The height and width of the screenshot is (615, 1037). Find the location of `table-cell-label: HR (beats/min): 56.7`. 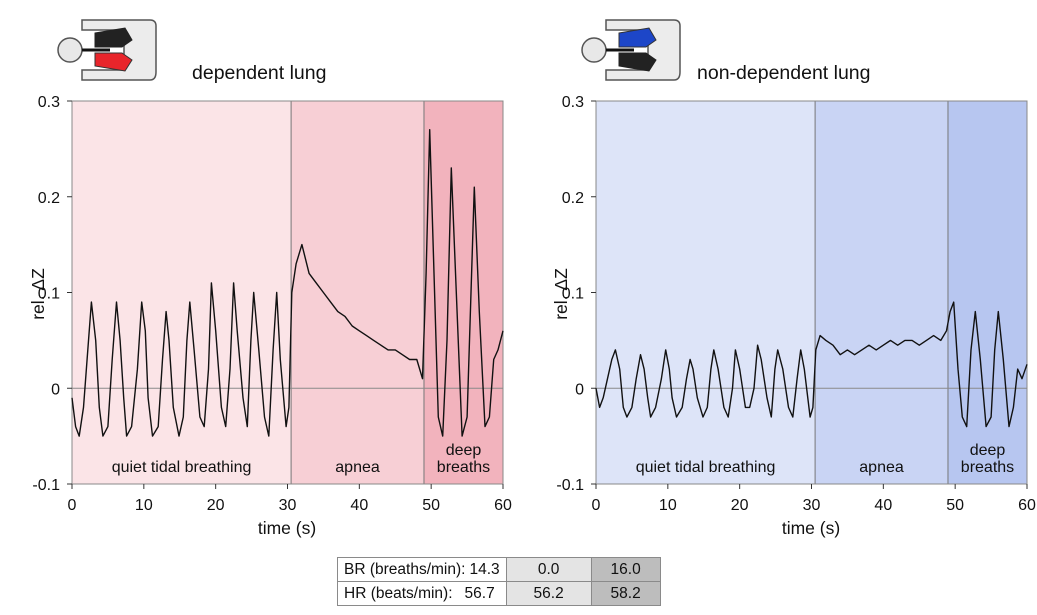

table-cell-label: HR (beats/min): 56.7 is located at coordinates (422, 593).